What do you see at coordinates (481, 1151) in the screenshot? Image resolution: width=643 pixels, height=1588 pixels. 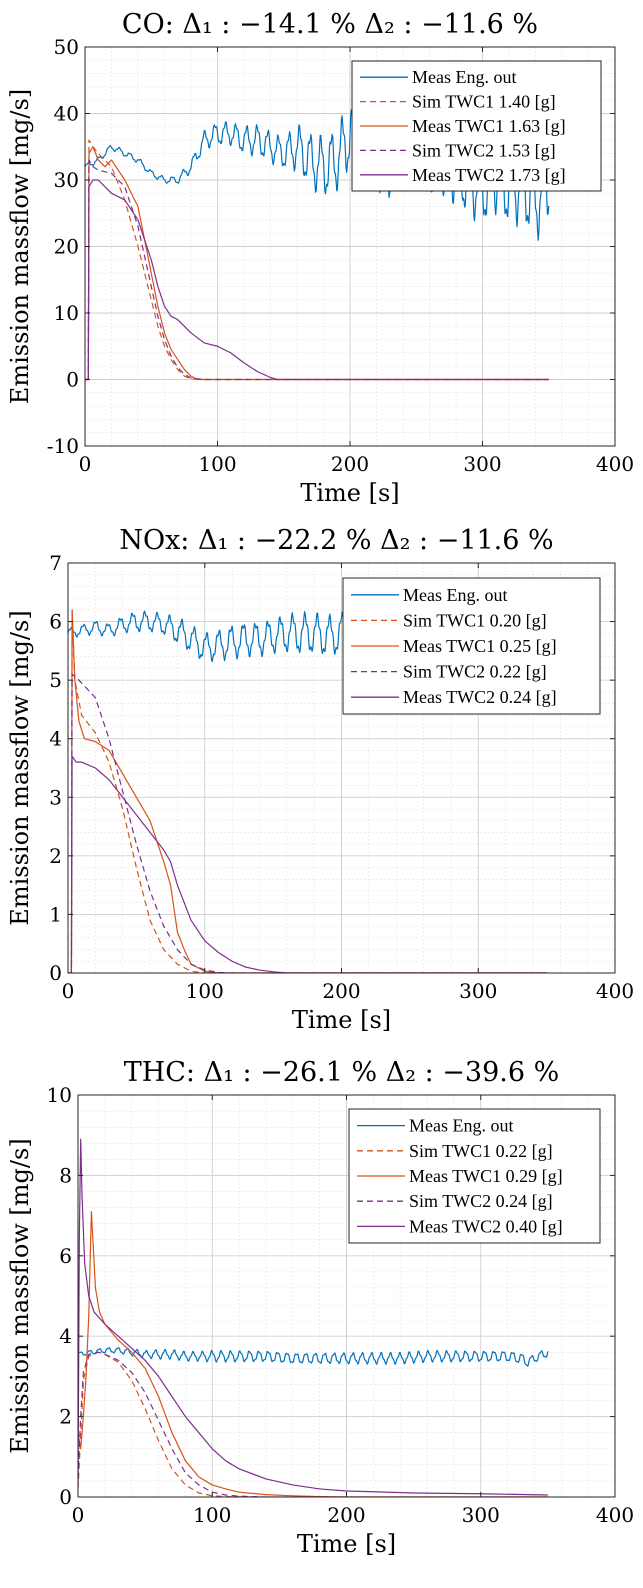 I see `legend-label: Sim TWC1 0.22 [g]` at bounding box center [481, 1151].